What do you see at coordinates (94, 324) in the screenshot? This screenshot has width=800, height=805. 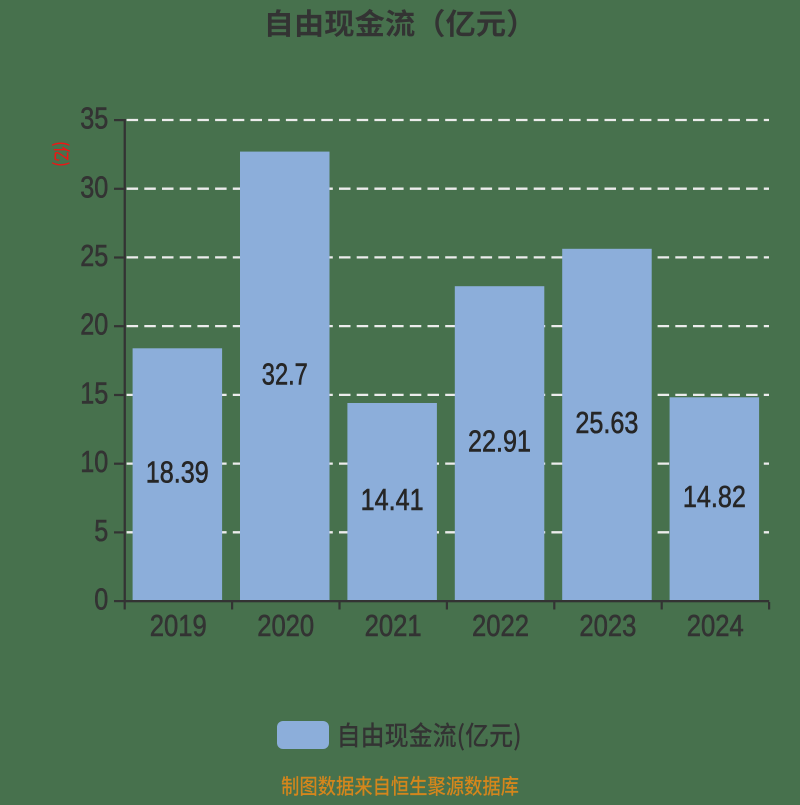 I see `svg-text: 20` at bounding box center [94, 324].